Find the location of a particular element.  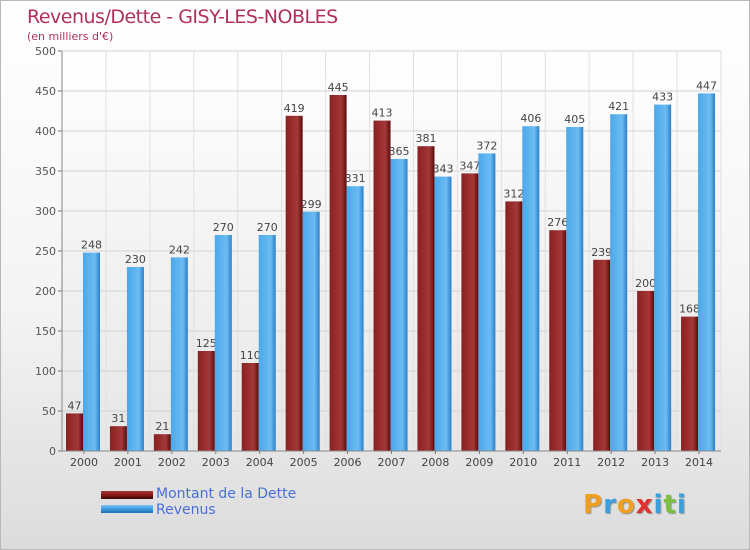

x-tick-label: 2010 is located at coordinates (523, 462).